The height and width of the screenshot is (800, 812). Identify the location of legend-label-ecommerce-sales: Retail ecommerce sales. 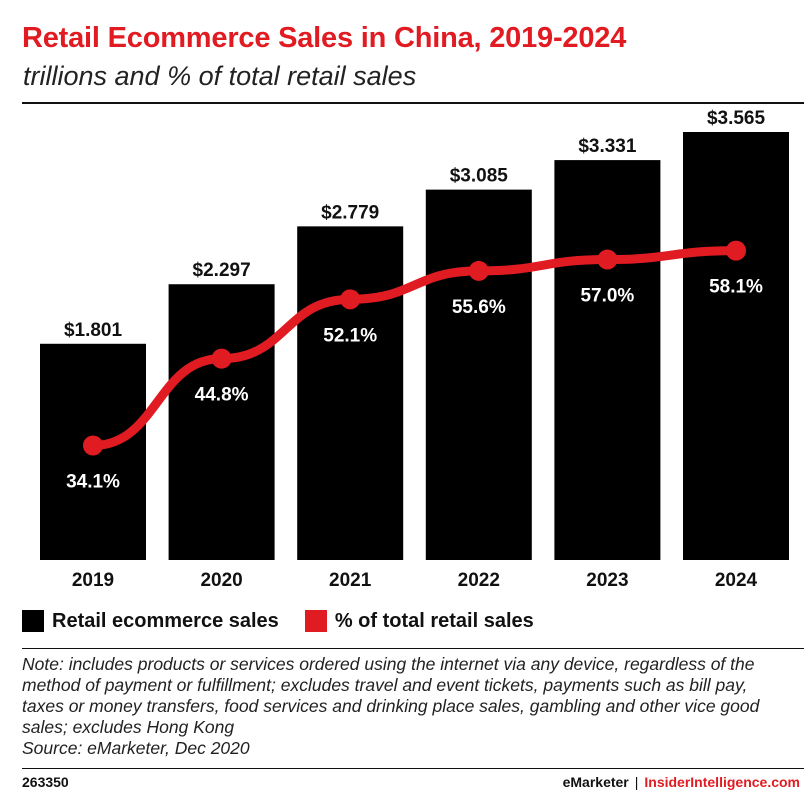
(165, 620).